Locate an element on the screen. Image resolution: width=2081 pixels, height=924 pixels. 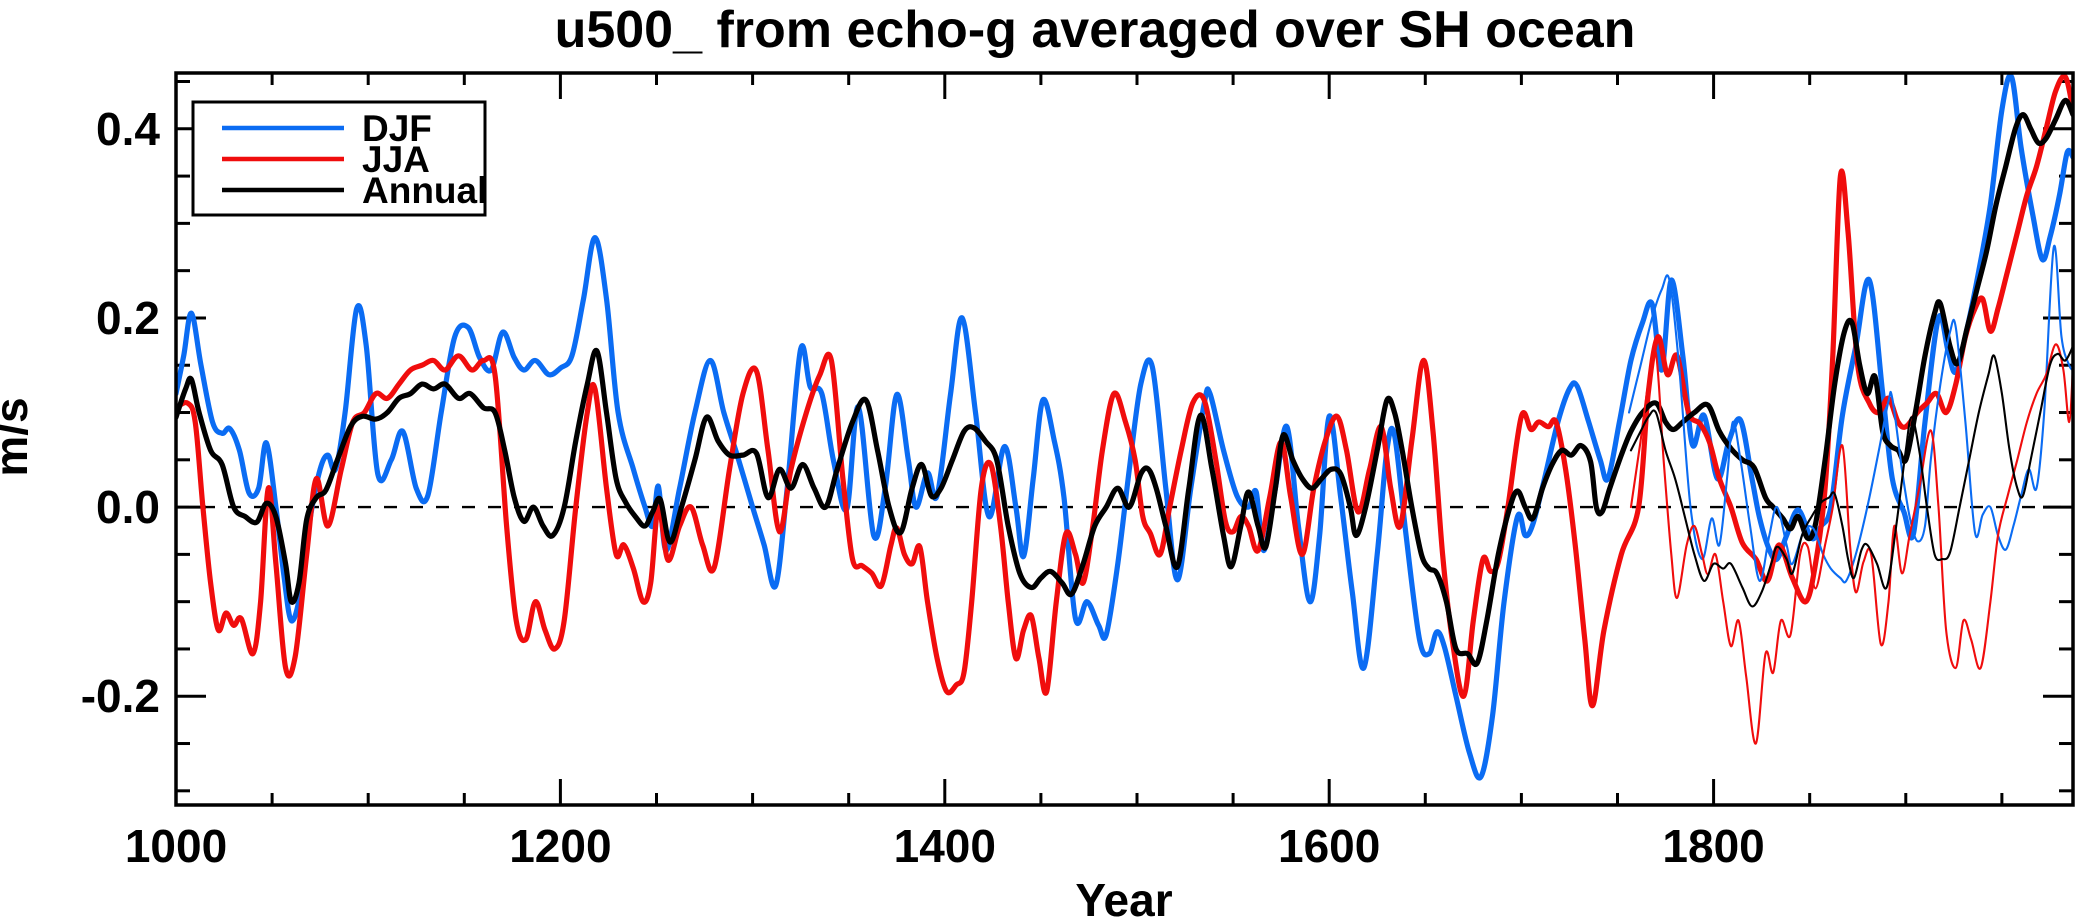
legend: DJF JJA Annual is located at coordinates (339, 158).